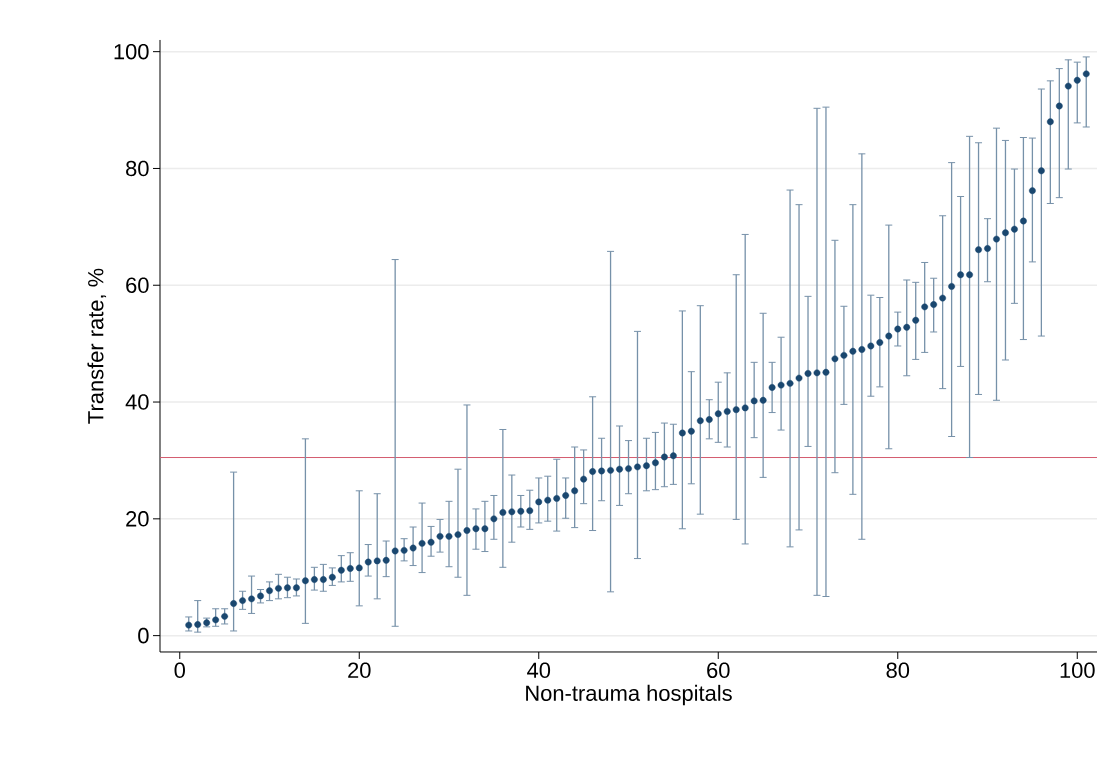 The width and height of the screenshot is (1105, 759). Describe the element at coordinates (137, 519) in the screenshot. I see `y-tick-label: 20` at that location.